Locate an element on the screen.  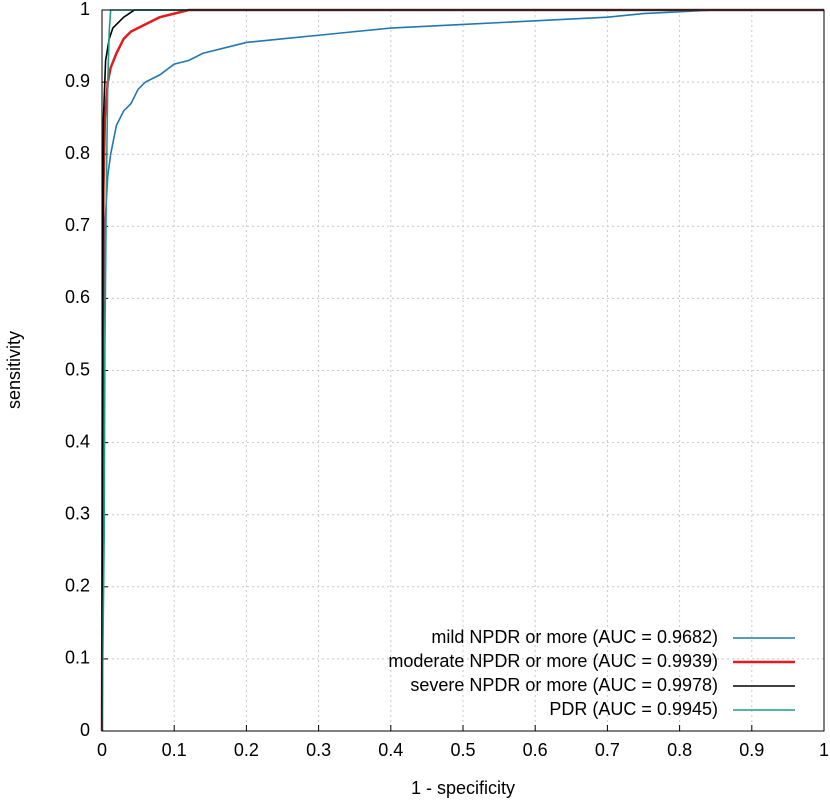
legend-label: mild NPDR or more (AUC = 0.9682) is located at coordinates (574, 637).